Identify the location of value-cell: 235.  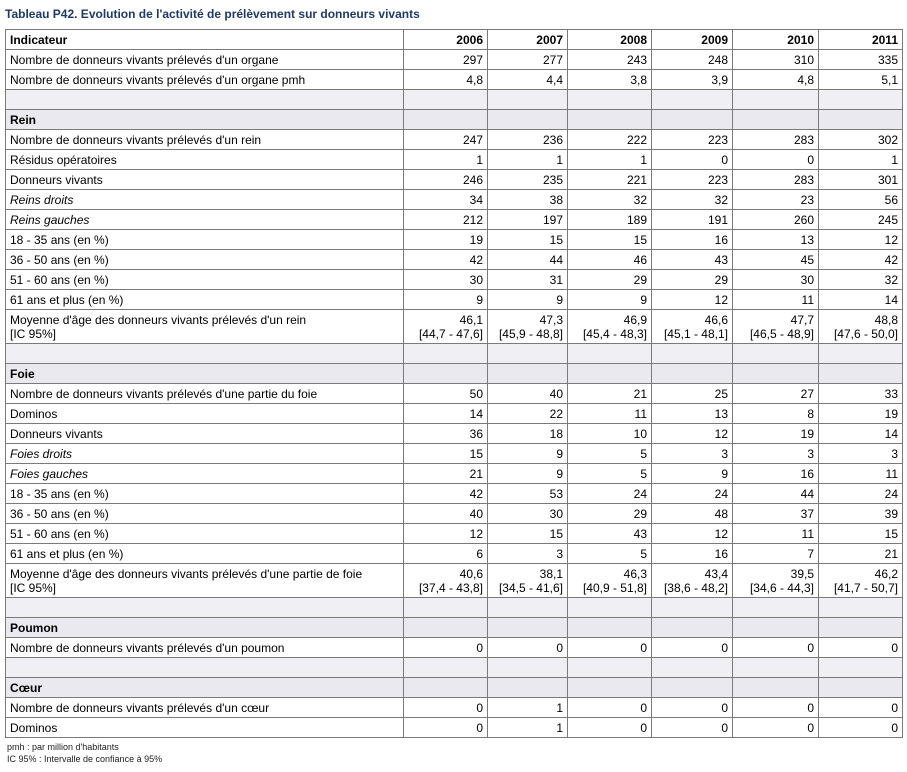
(527, 179).